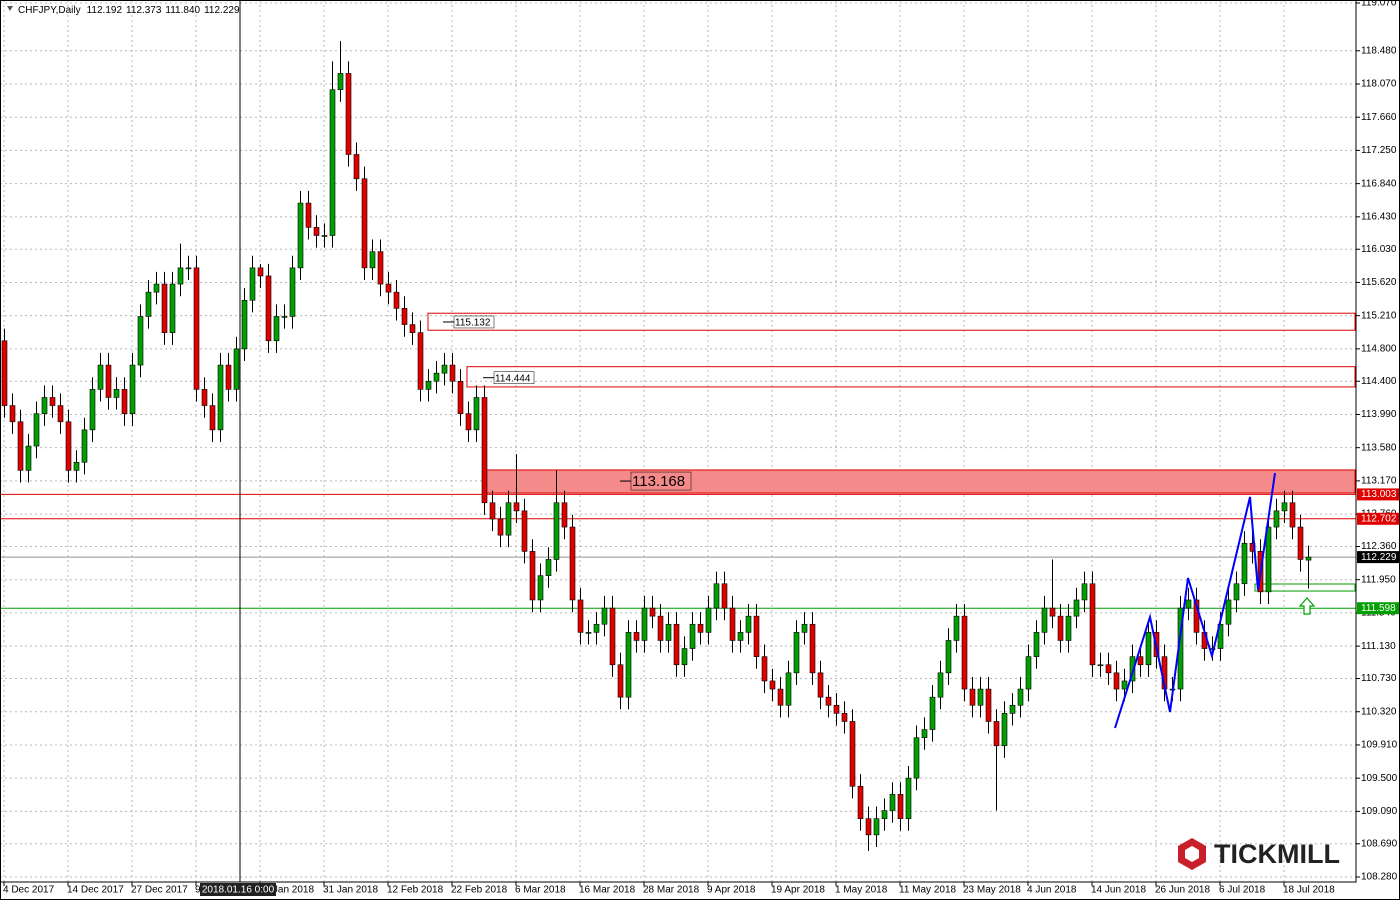  I want to click on x-tick-label: 9 Apr 2018, so click(731, 890).